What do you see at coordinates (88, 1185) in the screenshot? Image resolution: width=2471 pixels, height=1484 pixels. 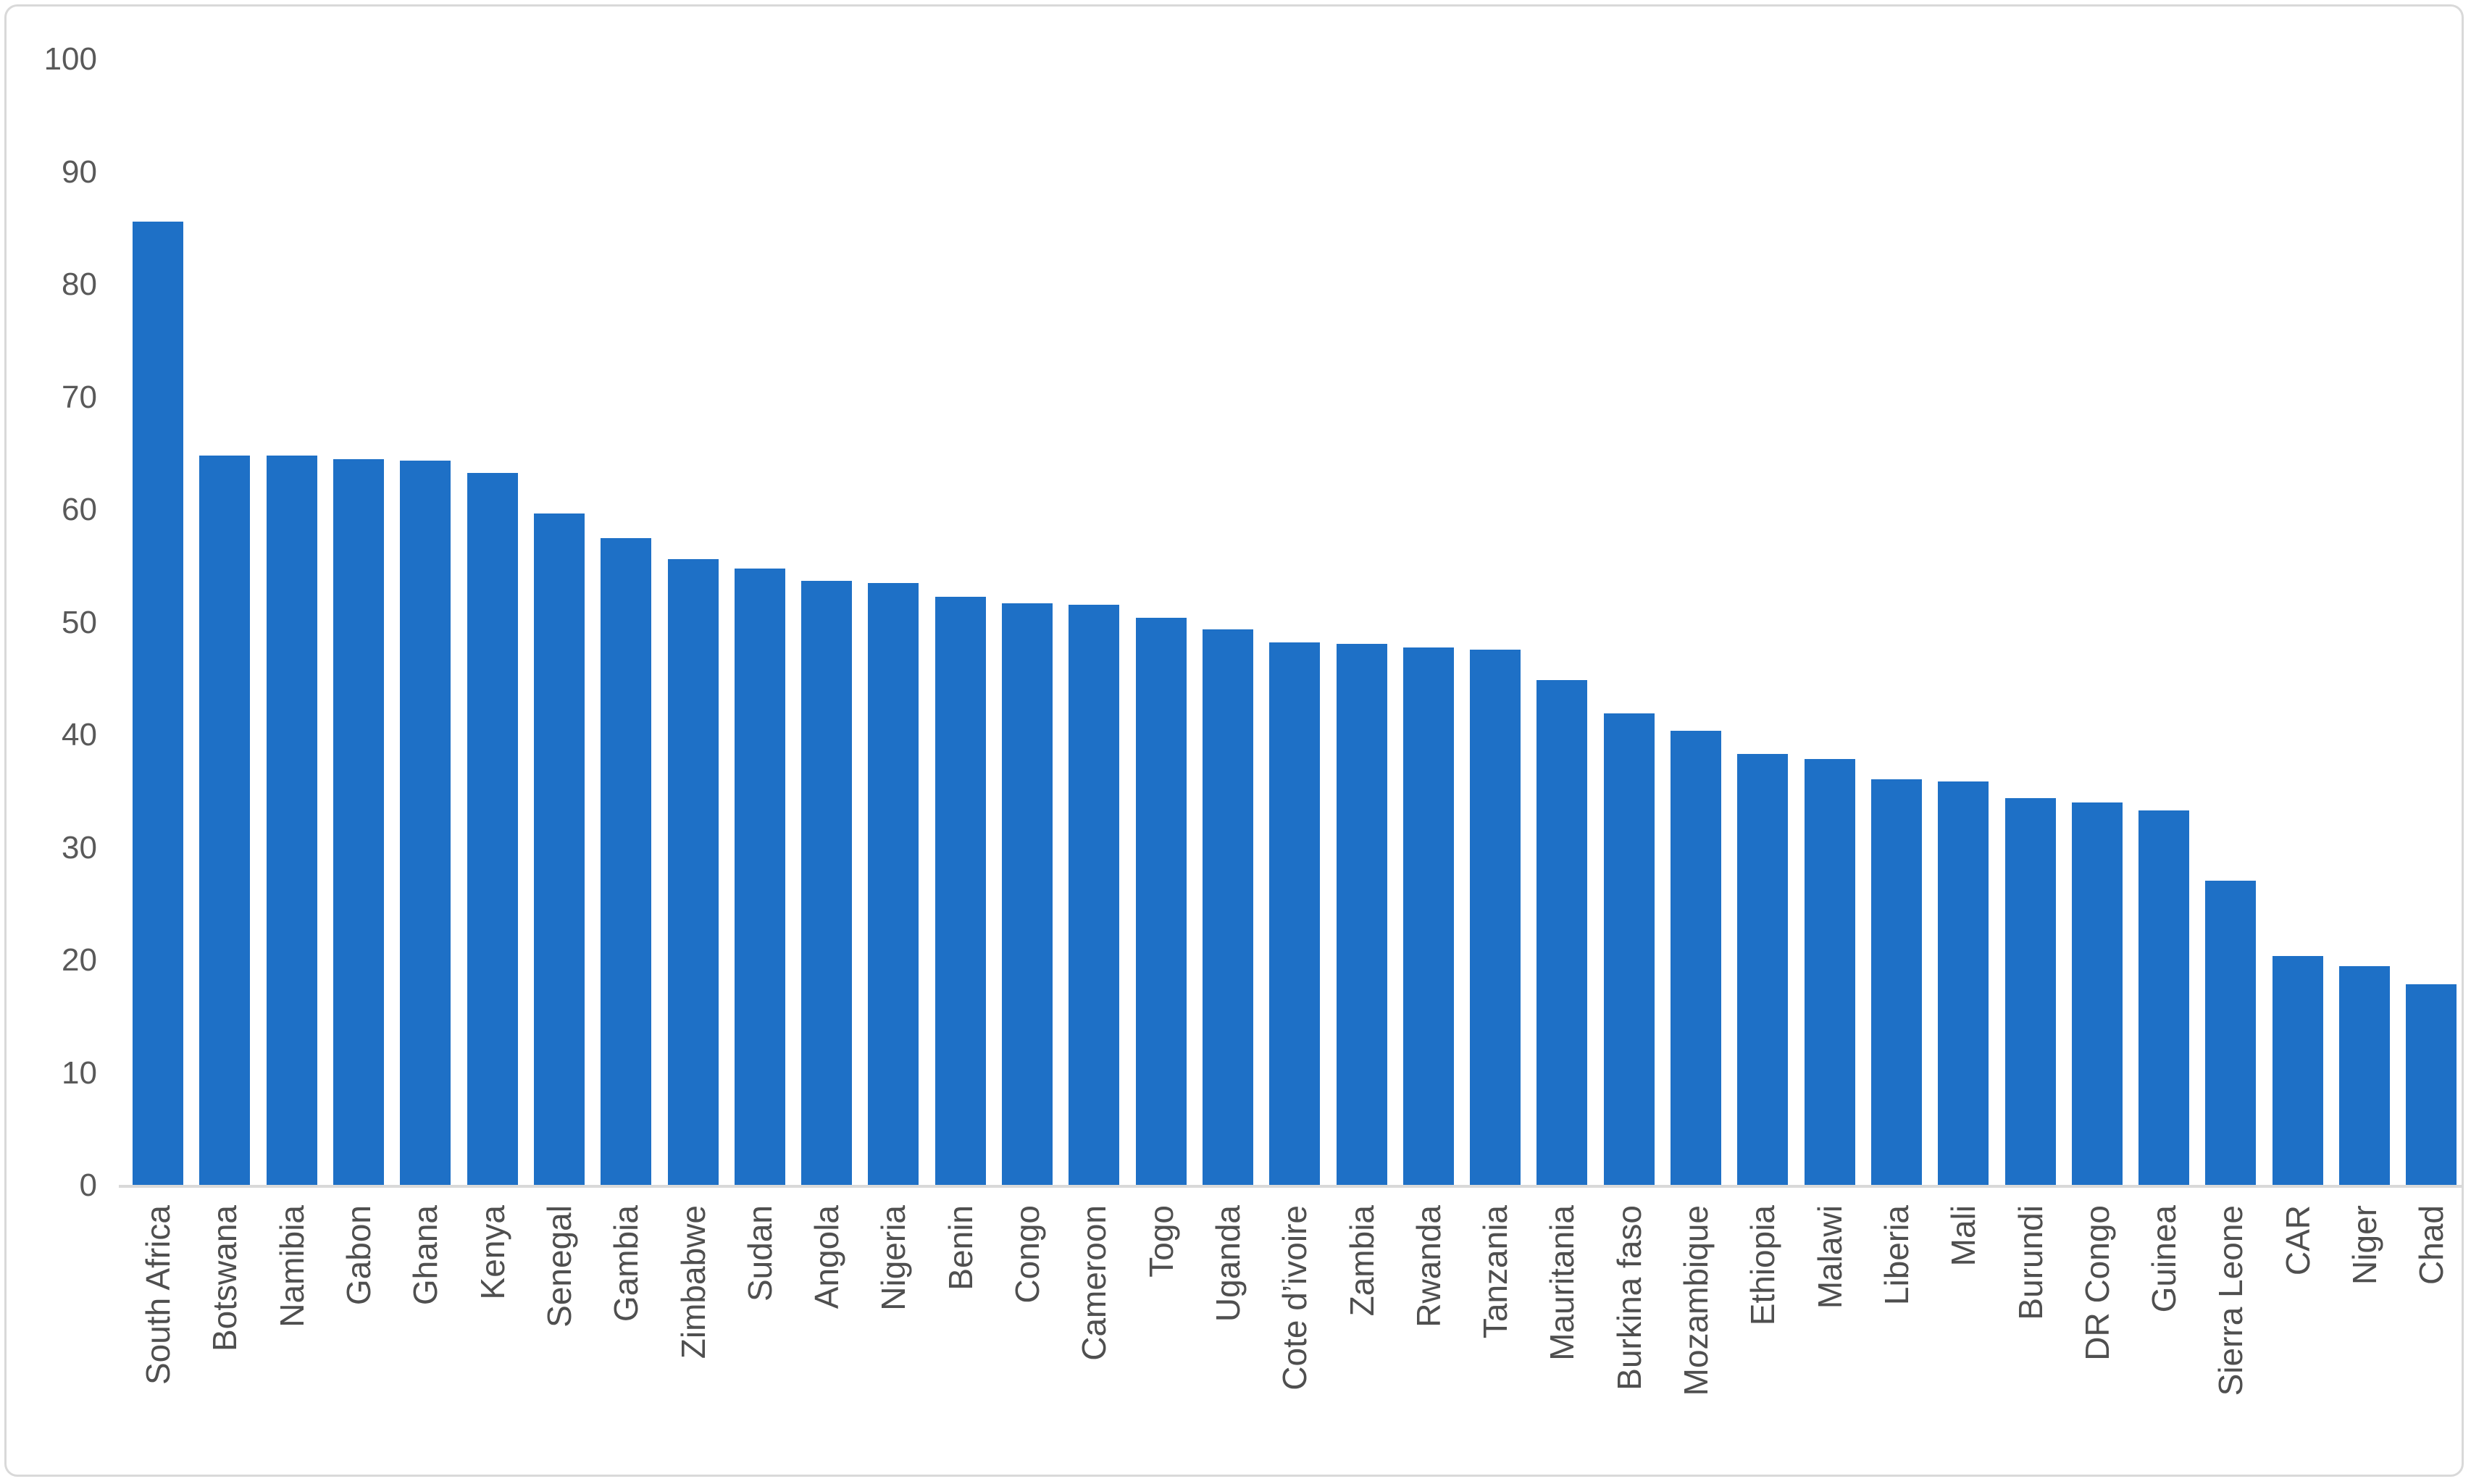 I see `y-tick-label: 0` at bounding box center [88, 1185].